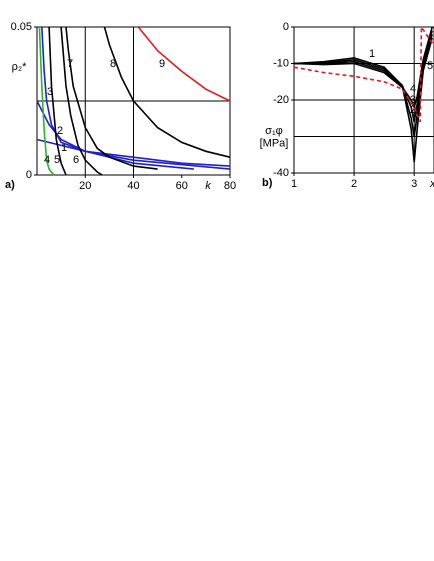 This screenshot has width=434, height=561. Describe the element at coordinates (274, 131) in the screenshot. I see `y-axis-label: σ₁φ` at that location.